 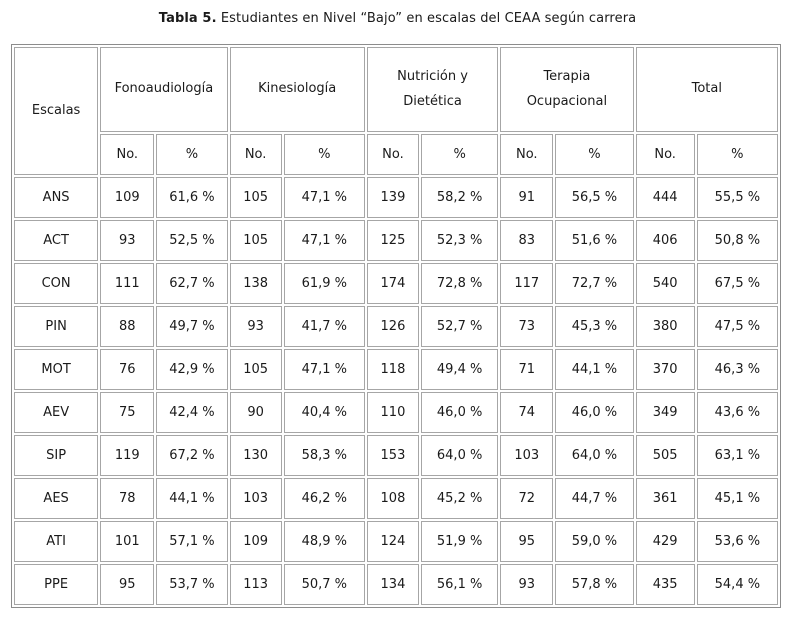 I want to click on value-cell: 50,8 %, so click(x=737, y=240).